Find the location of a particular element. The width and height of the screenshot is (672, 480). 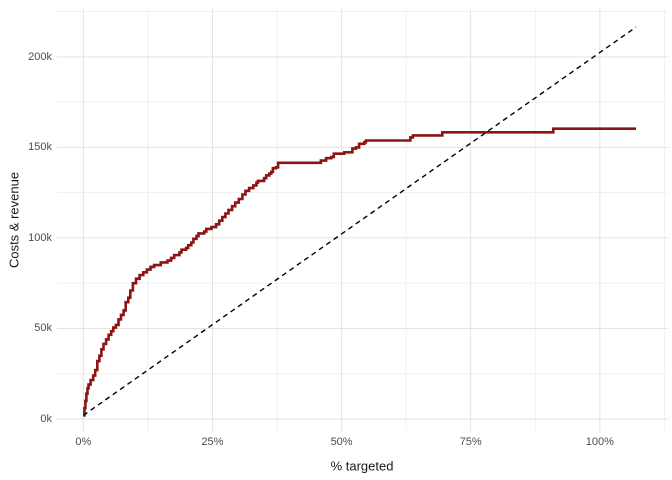

x-tick-label: 100% is located at coordinates (599, 442).